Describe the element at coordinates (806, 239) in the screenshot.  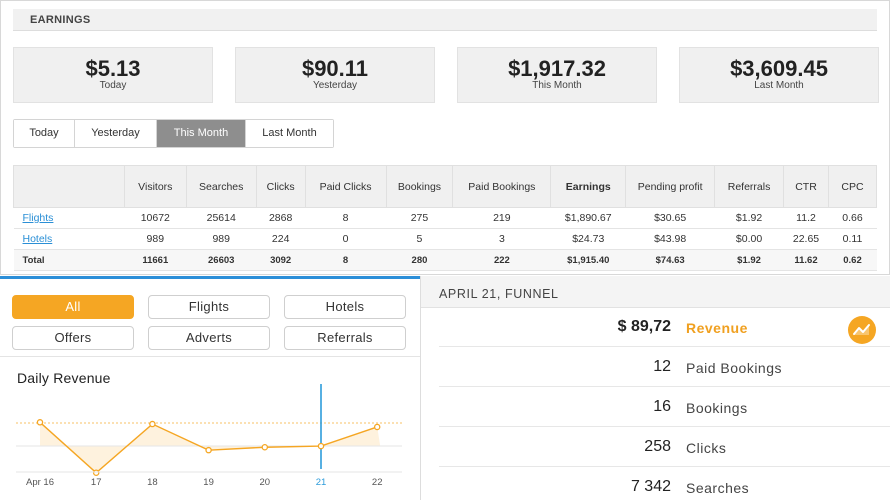
I see `table-cell: 22.65` at that location.